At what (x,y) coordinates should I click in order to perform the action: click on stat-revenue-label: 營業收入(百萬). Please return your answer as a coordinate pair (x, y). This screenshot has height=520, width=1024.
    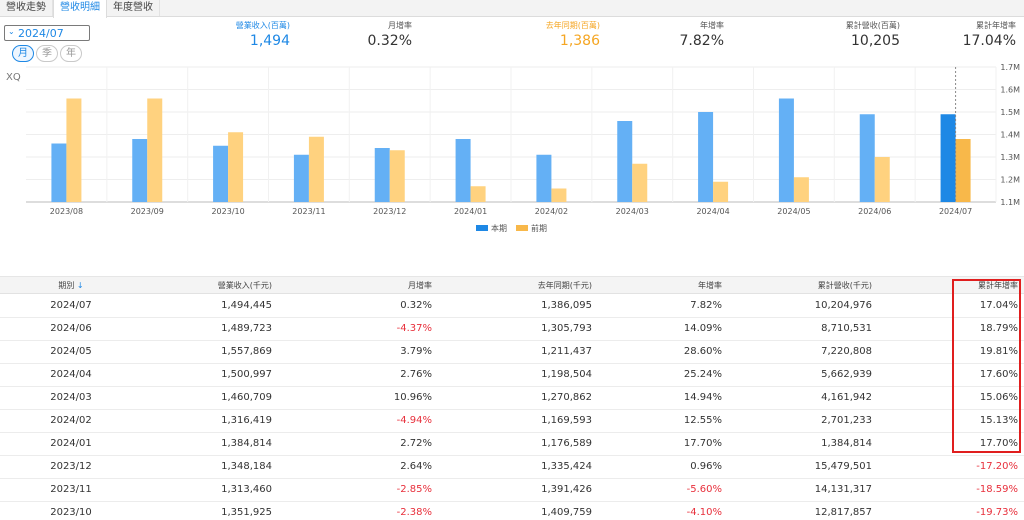
    Looking at the image, I should click on (262, 25).